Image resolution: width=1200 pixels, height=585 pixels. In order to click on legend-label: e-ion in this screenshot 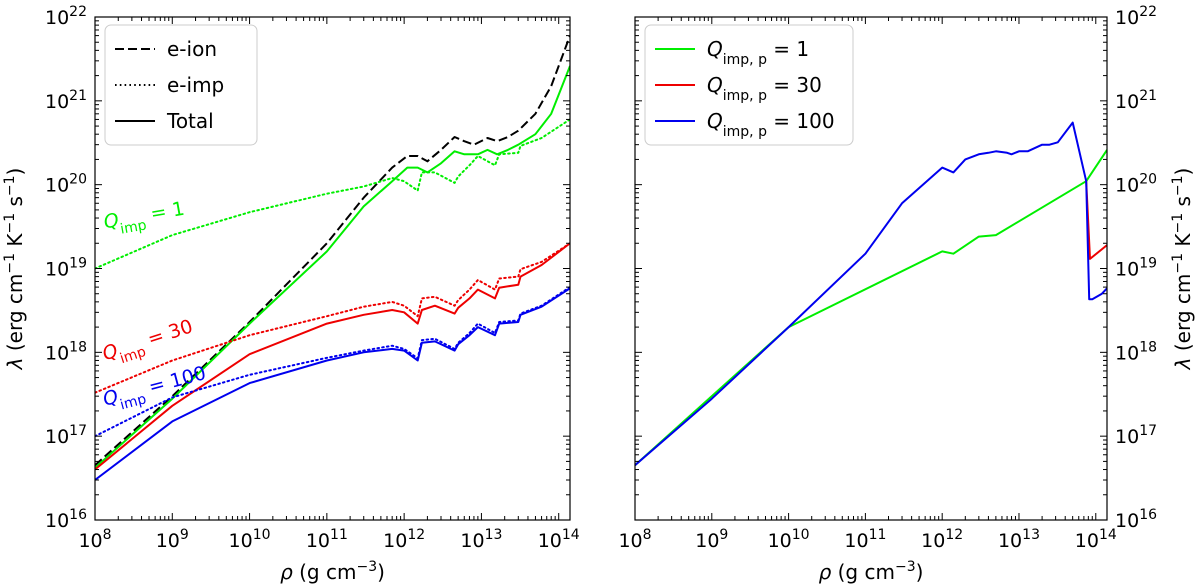, I will do `click(192, 49)`.